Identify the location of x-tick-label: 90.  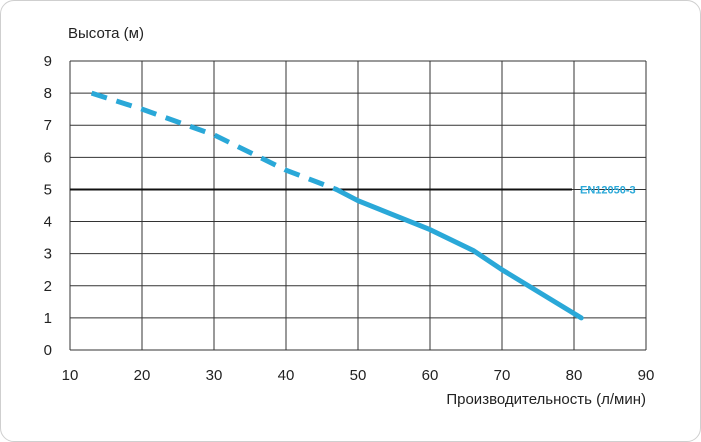
(646, 375).